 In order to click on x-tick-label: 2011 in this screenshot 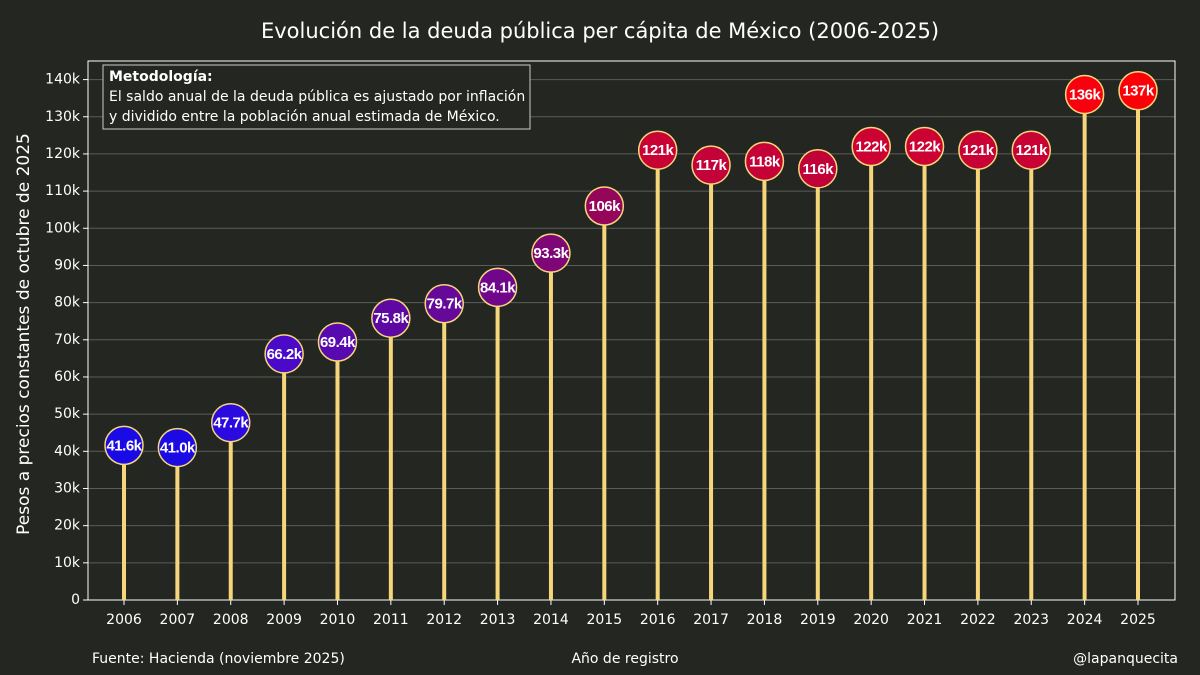, I will do `click(391, 620)`.